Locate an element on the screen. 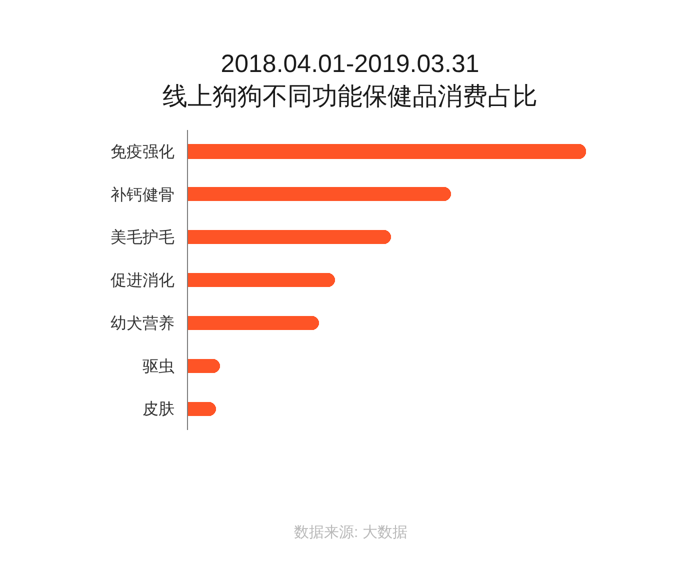 Image resolution: width=700 pixels, height=578 pixels. y-tick-label: 促进消化 is located at coordinates (142, 281).